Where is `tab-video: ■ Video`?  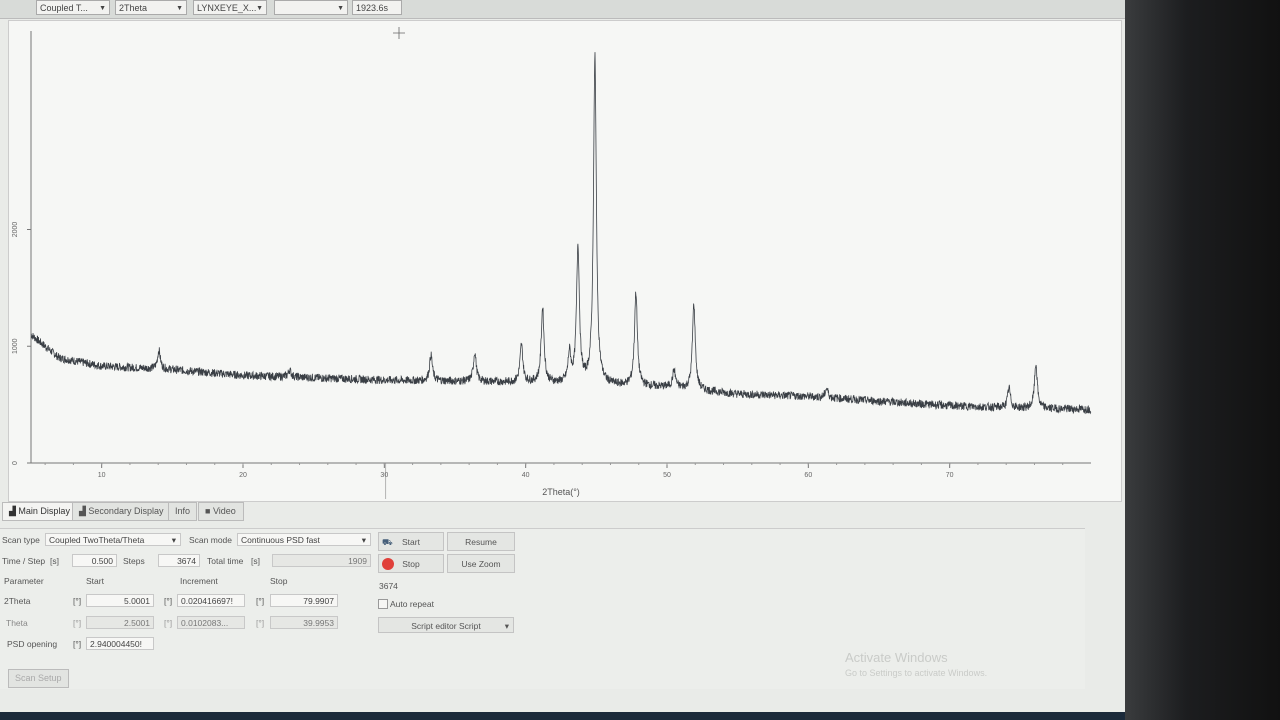
tab-video: ■ Video is located at coordinates (221, 511).